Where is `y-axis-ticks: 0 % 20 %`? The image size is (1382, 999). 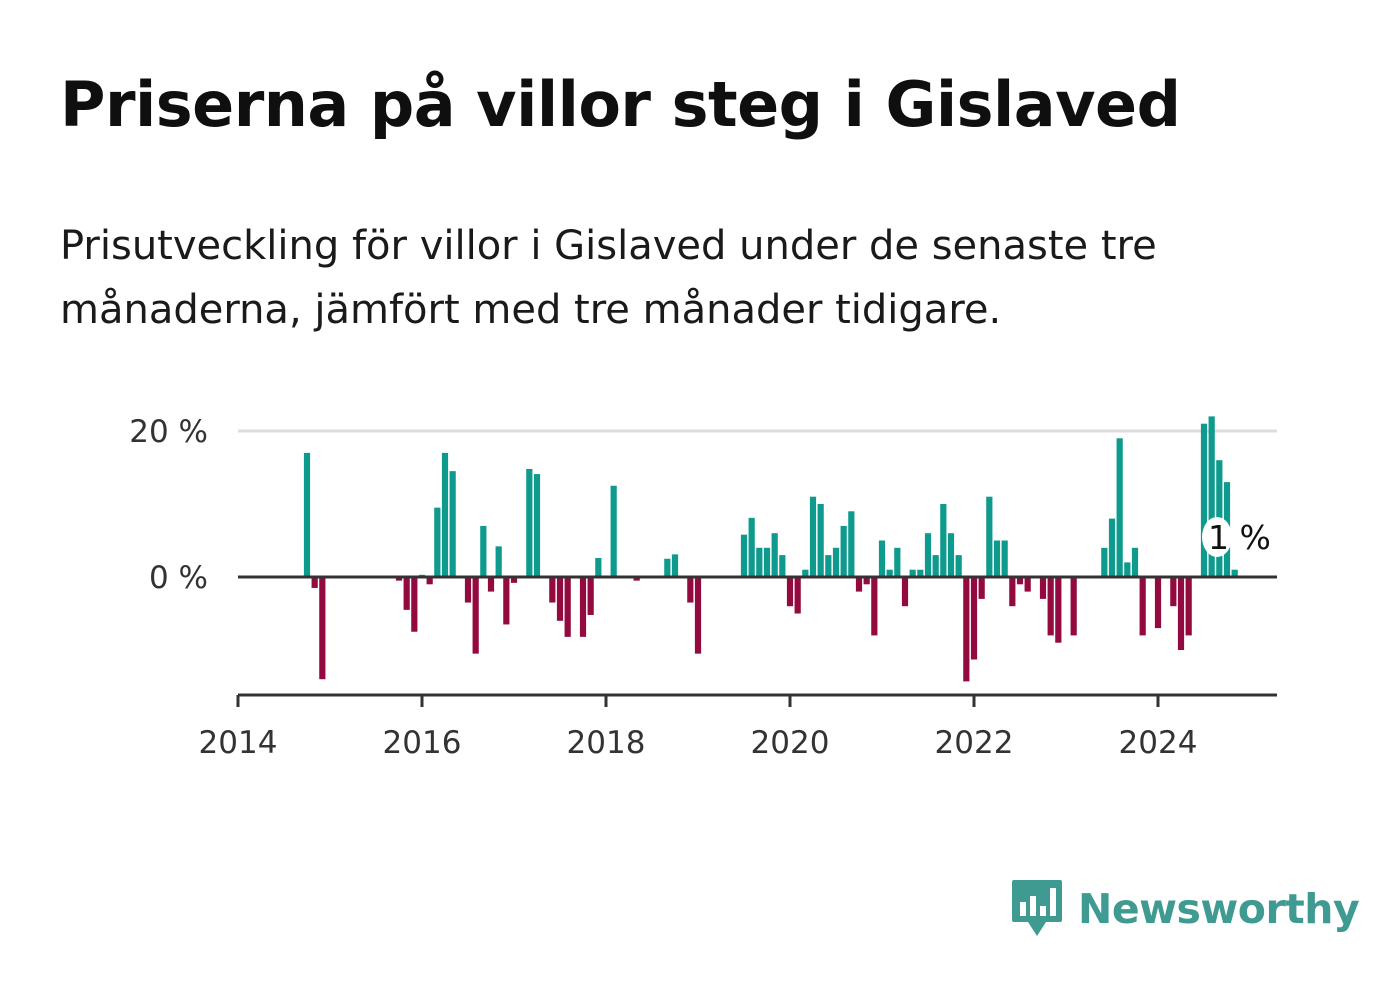
y-axis-ticks: 0 % 20 % is located at coordinates (168, 505).